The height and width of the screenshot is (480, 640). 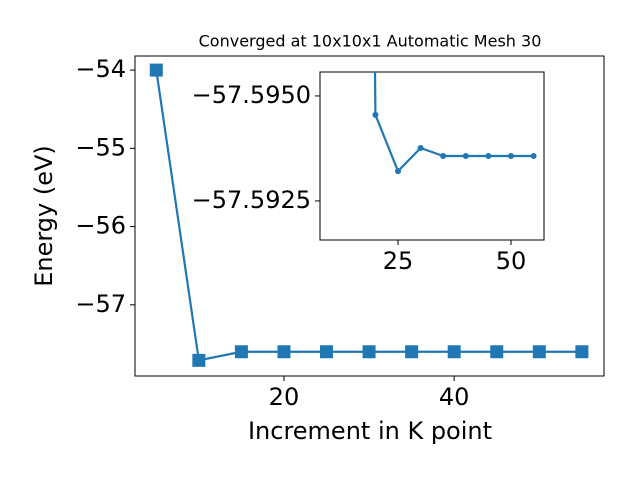 I want to click on y-tick-label: −56, so click(x=100, y=226).